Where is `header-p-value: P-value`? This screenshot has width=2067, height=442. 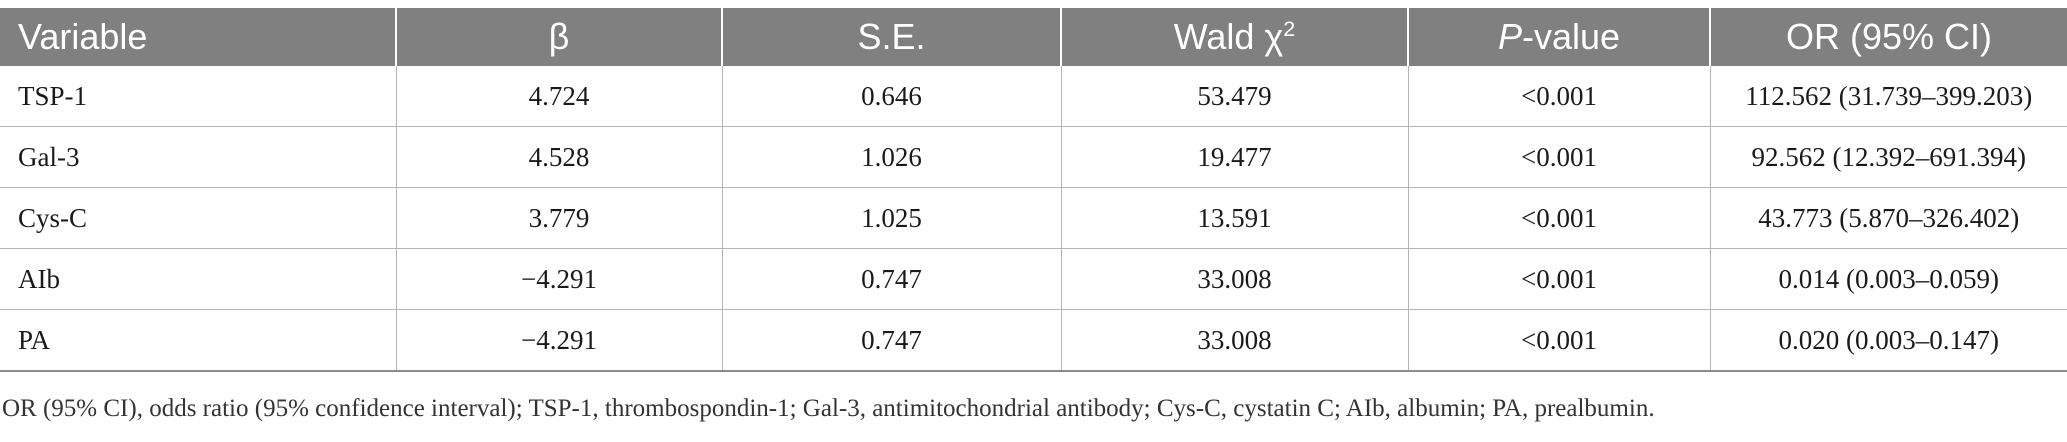 header-p-value: P-value is located at coordinates (1558, 37).